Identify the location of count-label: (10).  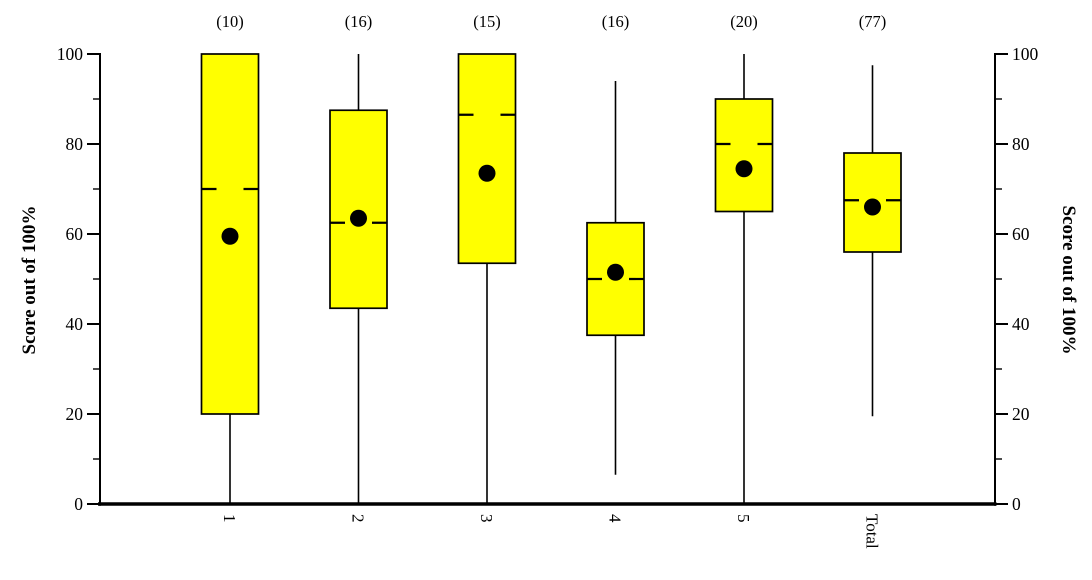
(230, 21).